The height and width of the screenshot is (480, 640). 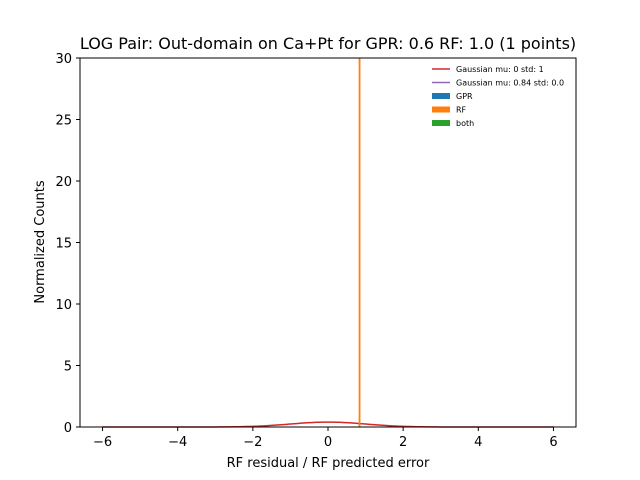 What do you see at coordinates (40, 241) in the screenshot?
I see `y-axis-label: Normalized Counts` at bounding box center [40, 241].